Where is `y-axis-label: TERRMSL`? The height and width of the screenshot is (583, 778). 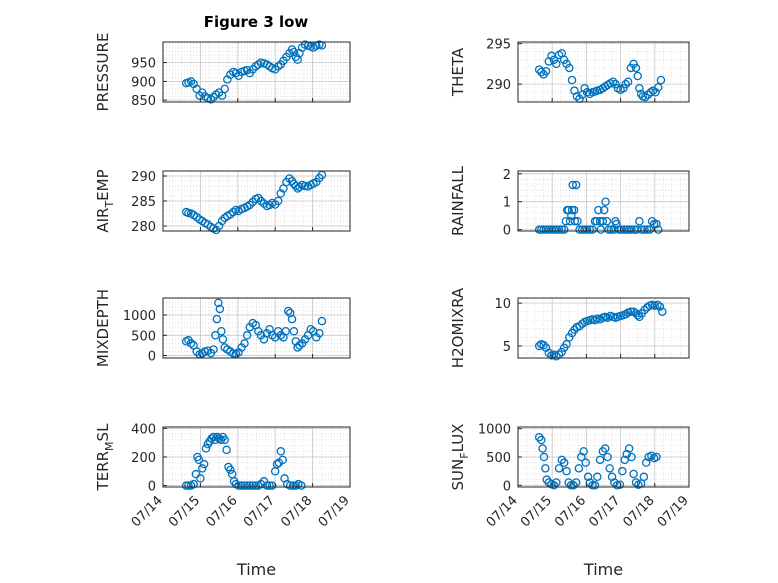 y-axis-label: TERRMSL is located at coordinates (105, 457).